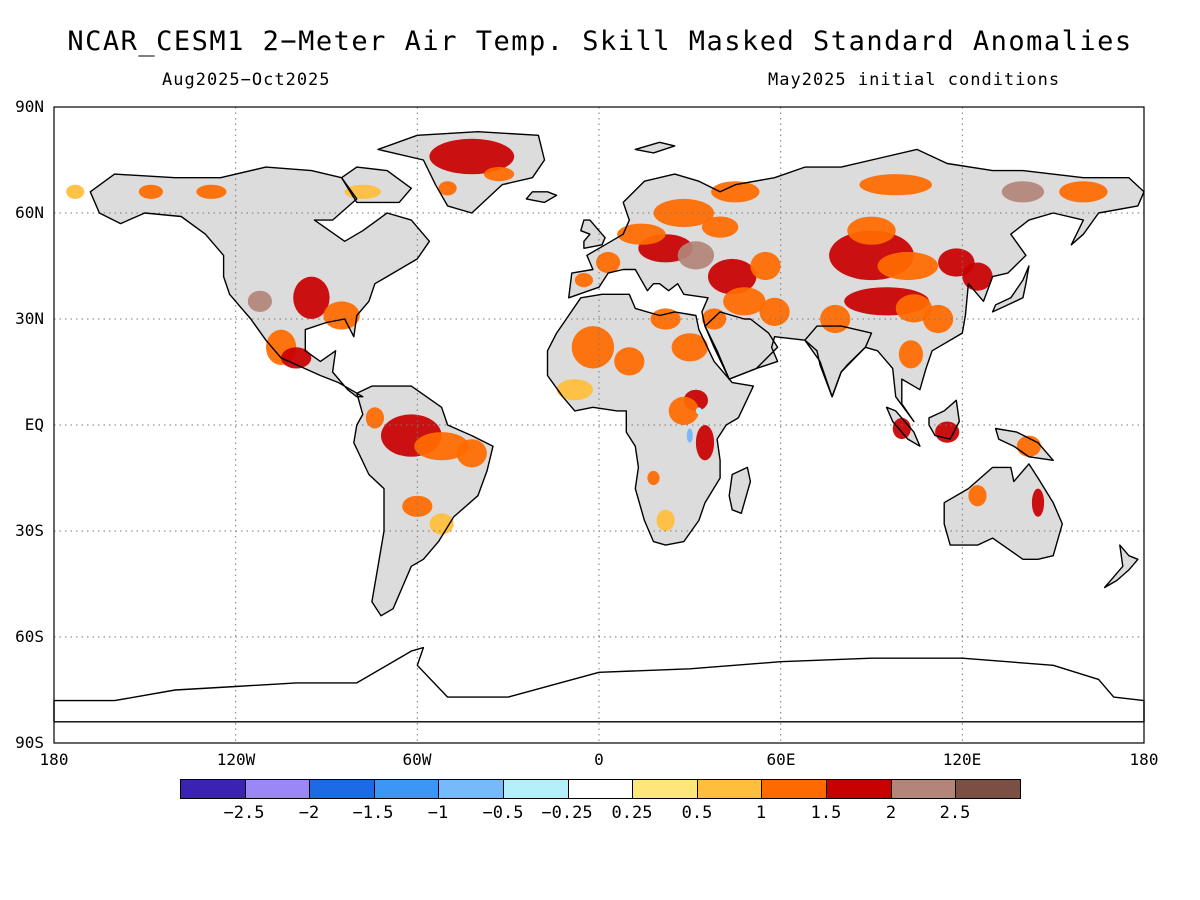 The height and width of the screenshot is (900, 1200). What do you see at coordinates (29, 106) in the screenshot?
I see `lat-label-90n: 90N` at bounding box center [29, 106].